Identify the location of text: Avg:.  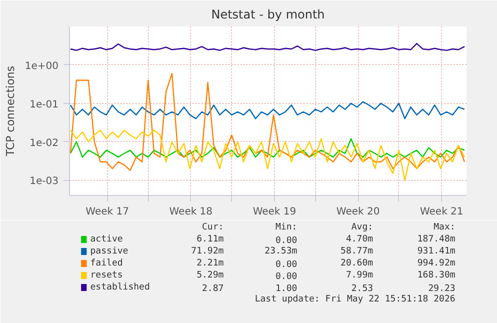
(362, 227).